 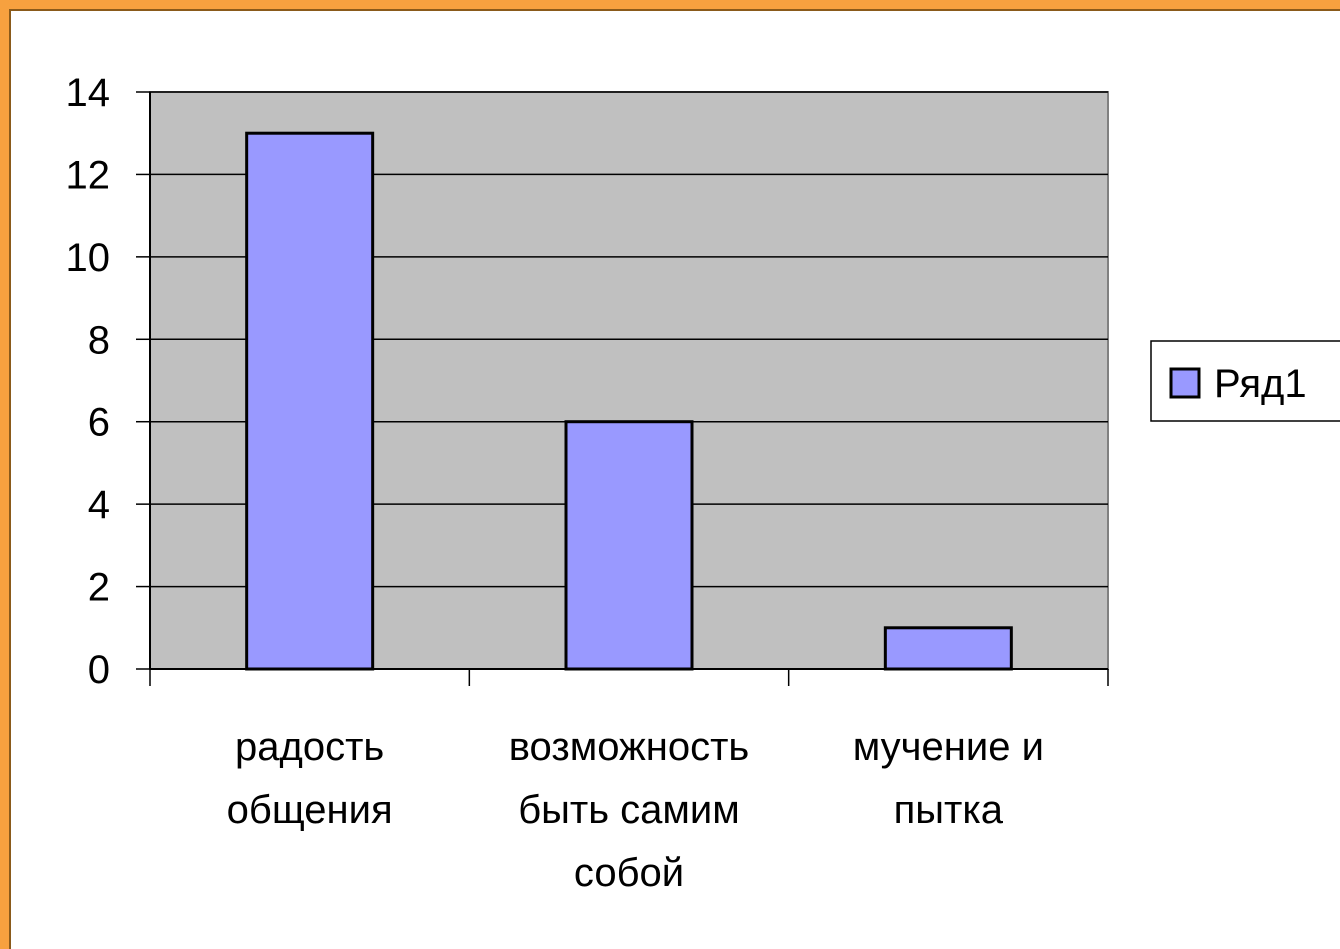 I want to click on y-tick-label: 0, so click(x=99, y=670).